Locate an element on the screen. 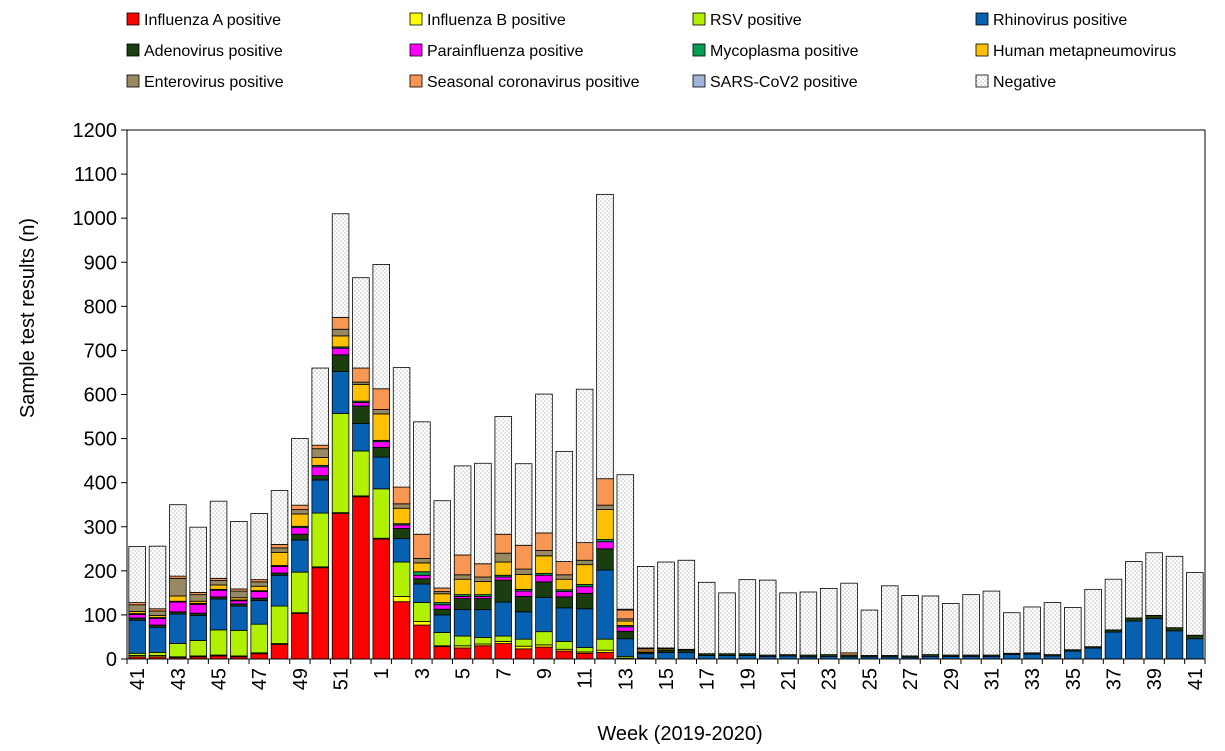 This screenshot has width=1225, height=751. x-tick-label: 9 is located at coordinates (545, 673).